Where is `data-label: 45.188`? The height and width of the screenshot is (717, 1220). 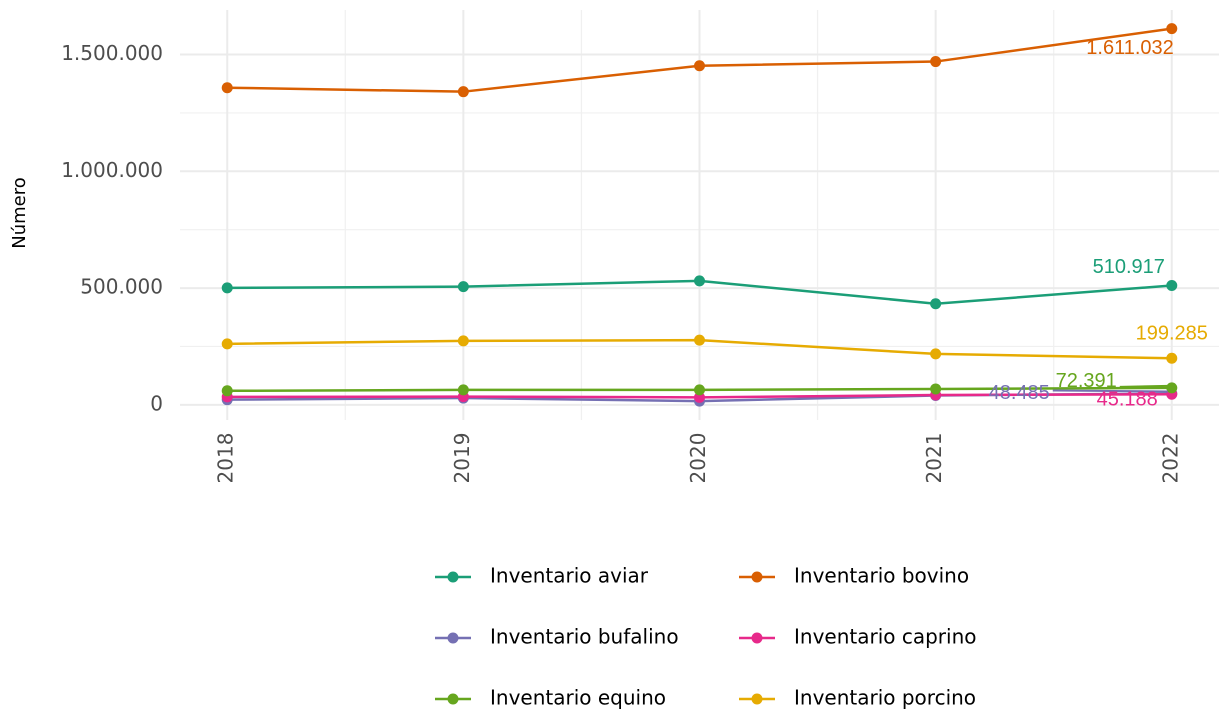 data-label: 45.188 is located at coordinates (1127, 400).